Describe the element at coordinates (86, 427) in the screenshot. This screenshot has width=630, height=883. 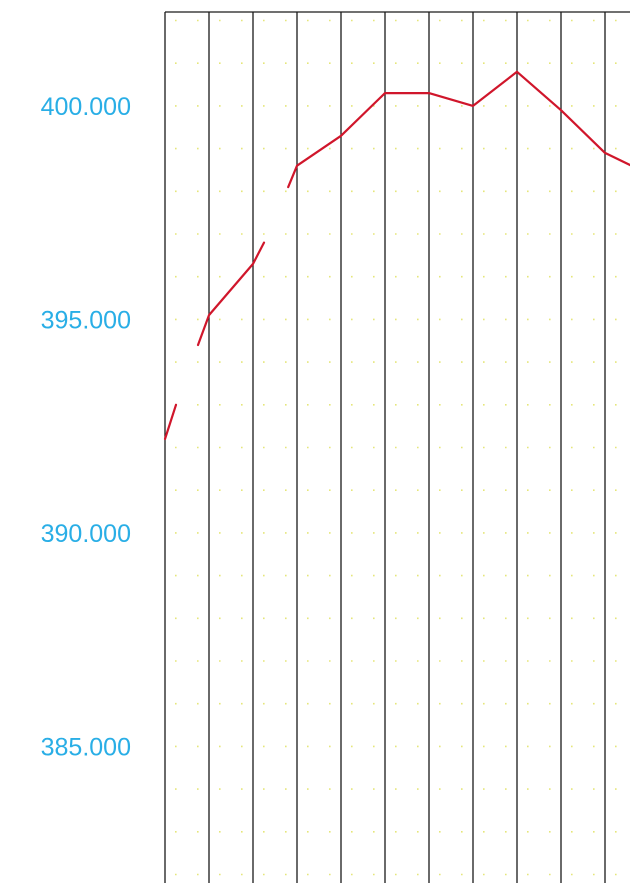
I see `y-axis-tick-labels: 385.000 390.000 395.000 400.000` at that location.